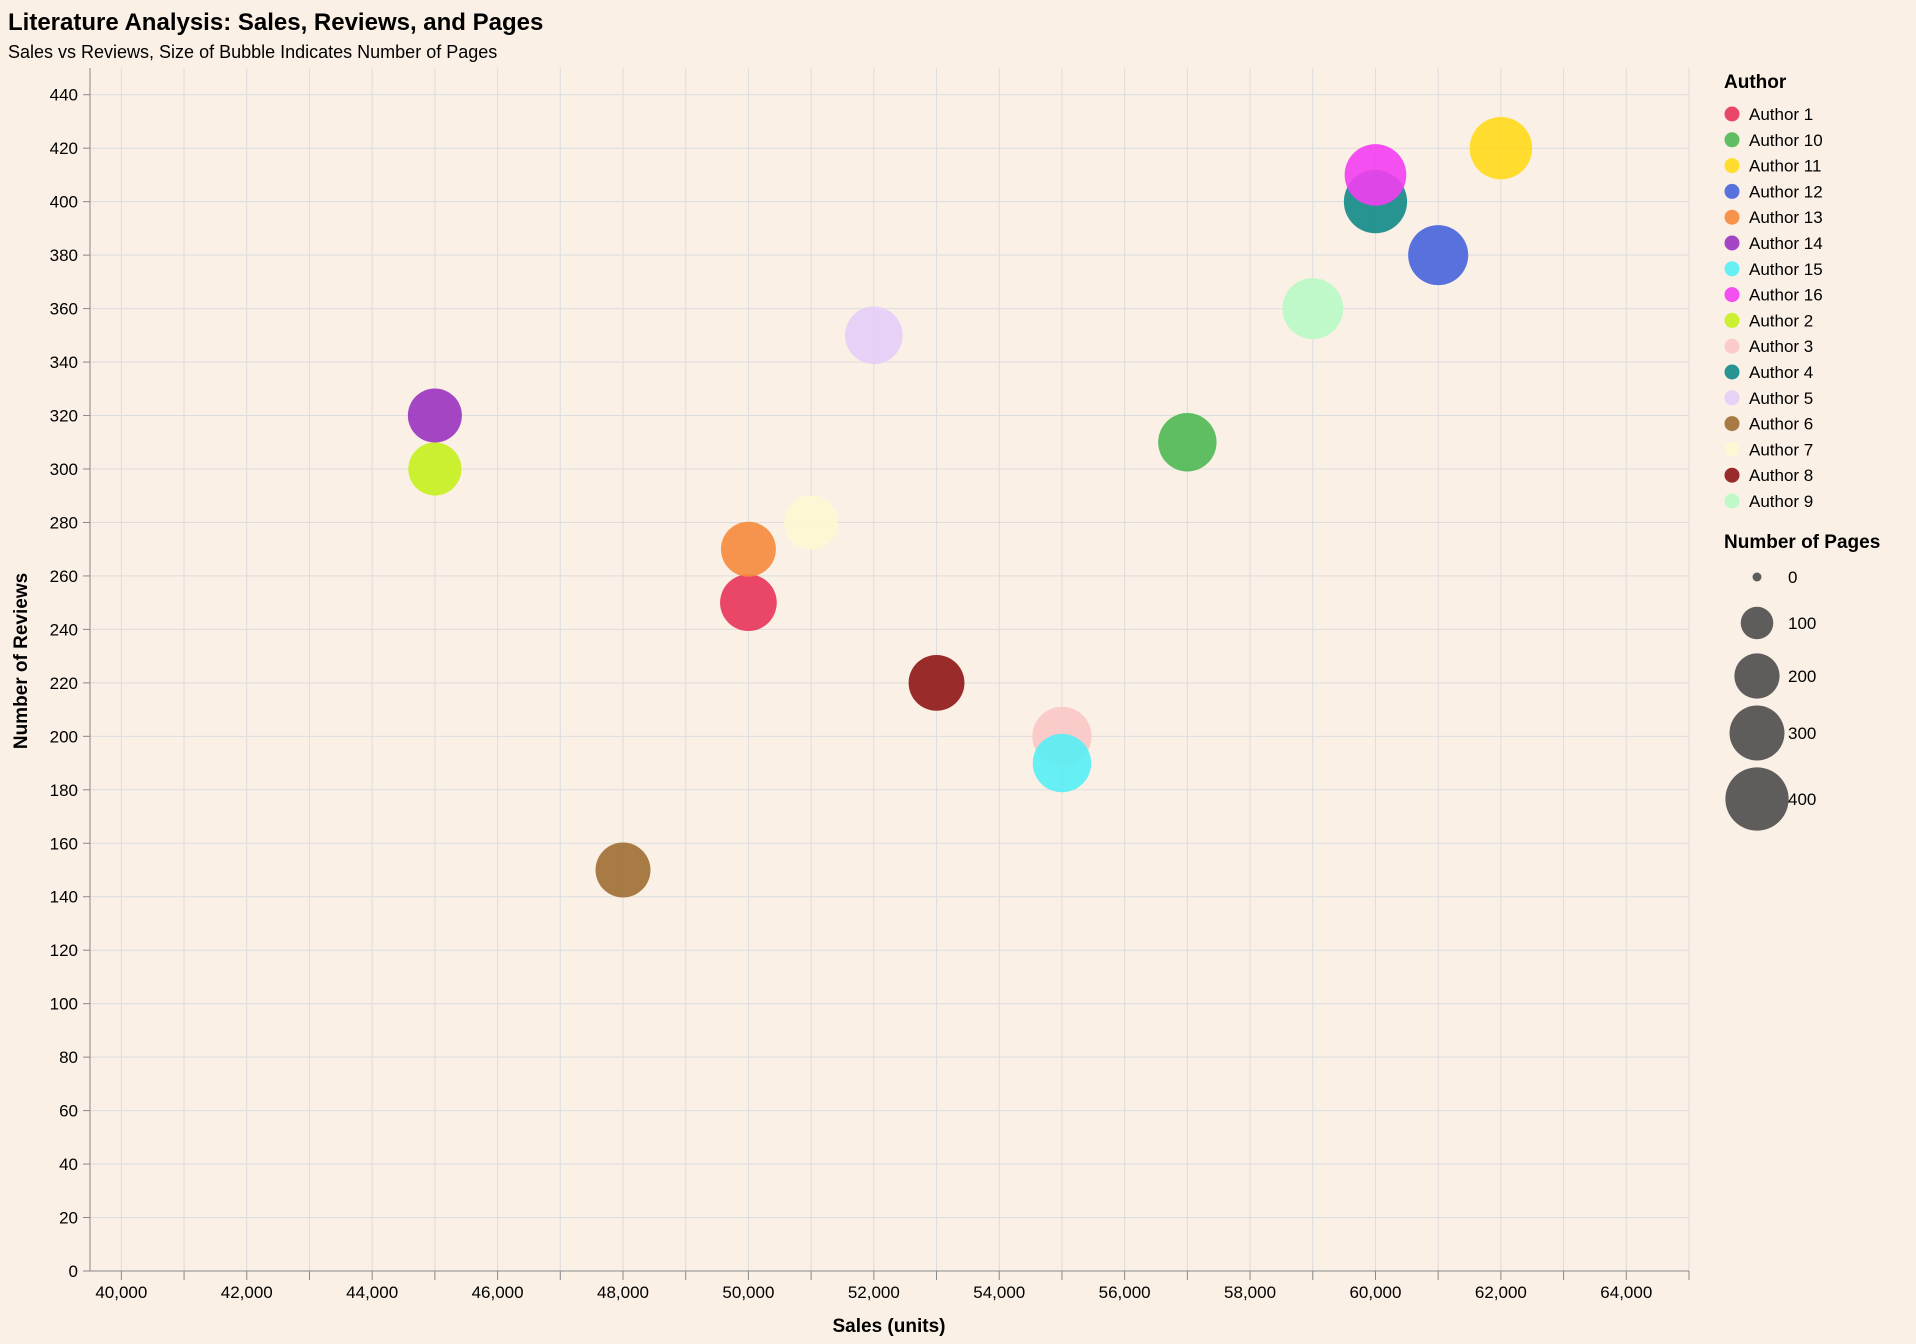  Describe the element at coordinates (1781, 372) in the screenshot. I see `legend-label: Author 4` at that location.